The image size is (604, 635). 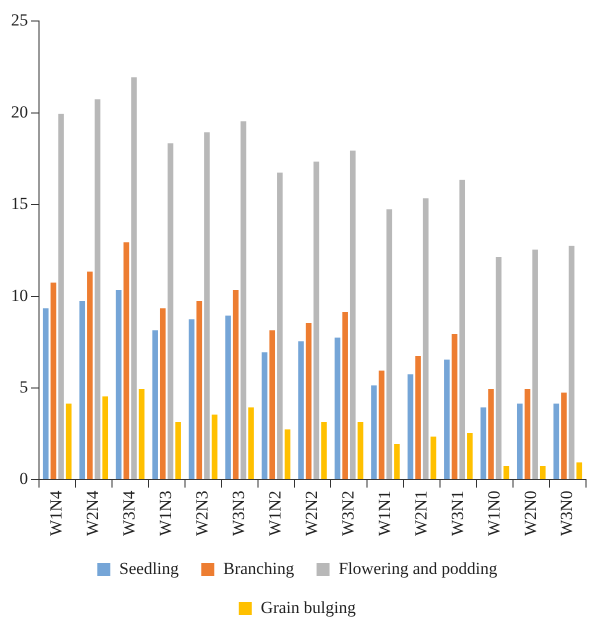 I want to click on y-tick-label: 25, so click(x=19, y=20).